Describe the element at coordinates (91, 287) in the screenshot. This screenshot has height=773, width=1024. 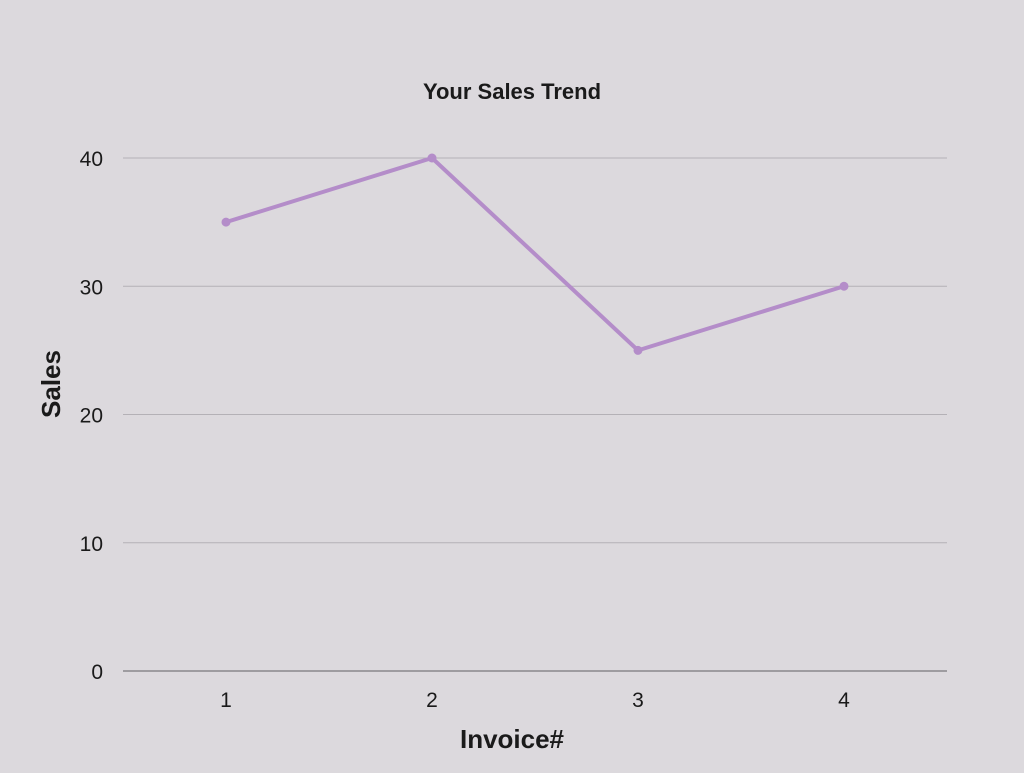
I see `y-tick-label: 30` at that location.